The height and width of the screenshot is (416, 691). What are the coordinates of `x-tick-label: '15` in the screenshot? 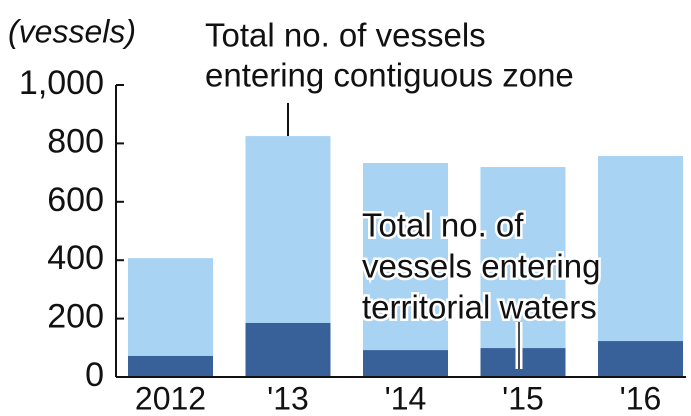 It's located at (523, 398).